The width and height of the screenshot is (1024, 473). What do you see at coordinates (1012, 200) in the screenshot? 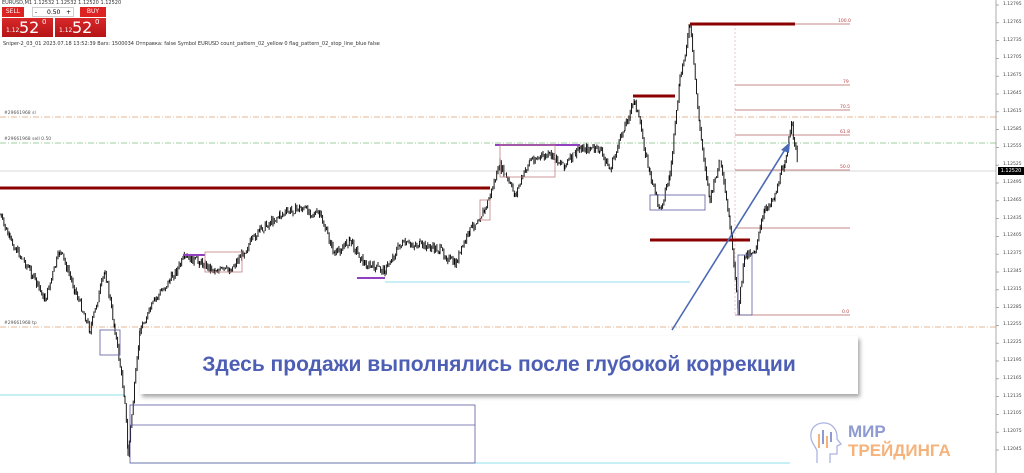
I see `y-tick-label: 1.12465` at bounding box center [1012, 200].